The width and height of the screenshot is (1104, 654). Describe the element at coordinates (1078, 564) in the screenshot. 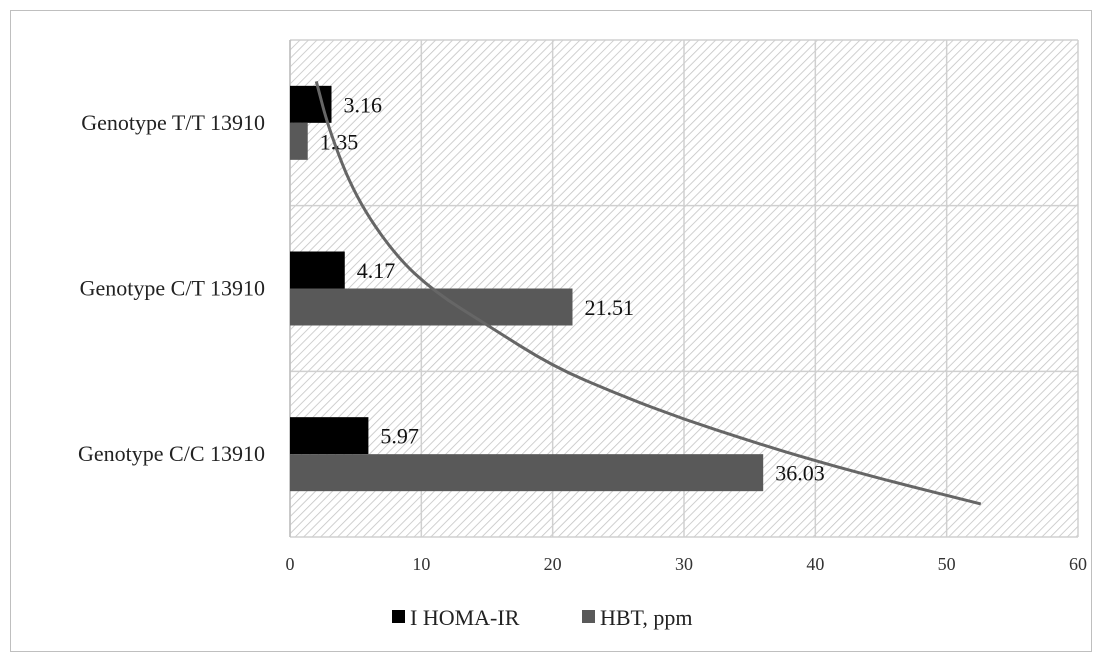

I see `x-tick-label: 60` at that location.